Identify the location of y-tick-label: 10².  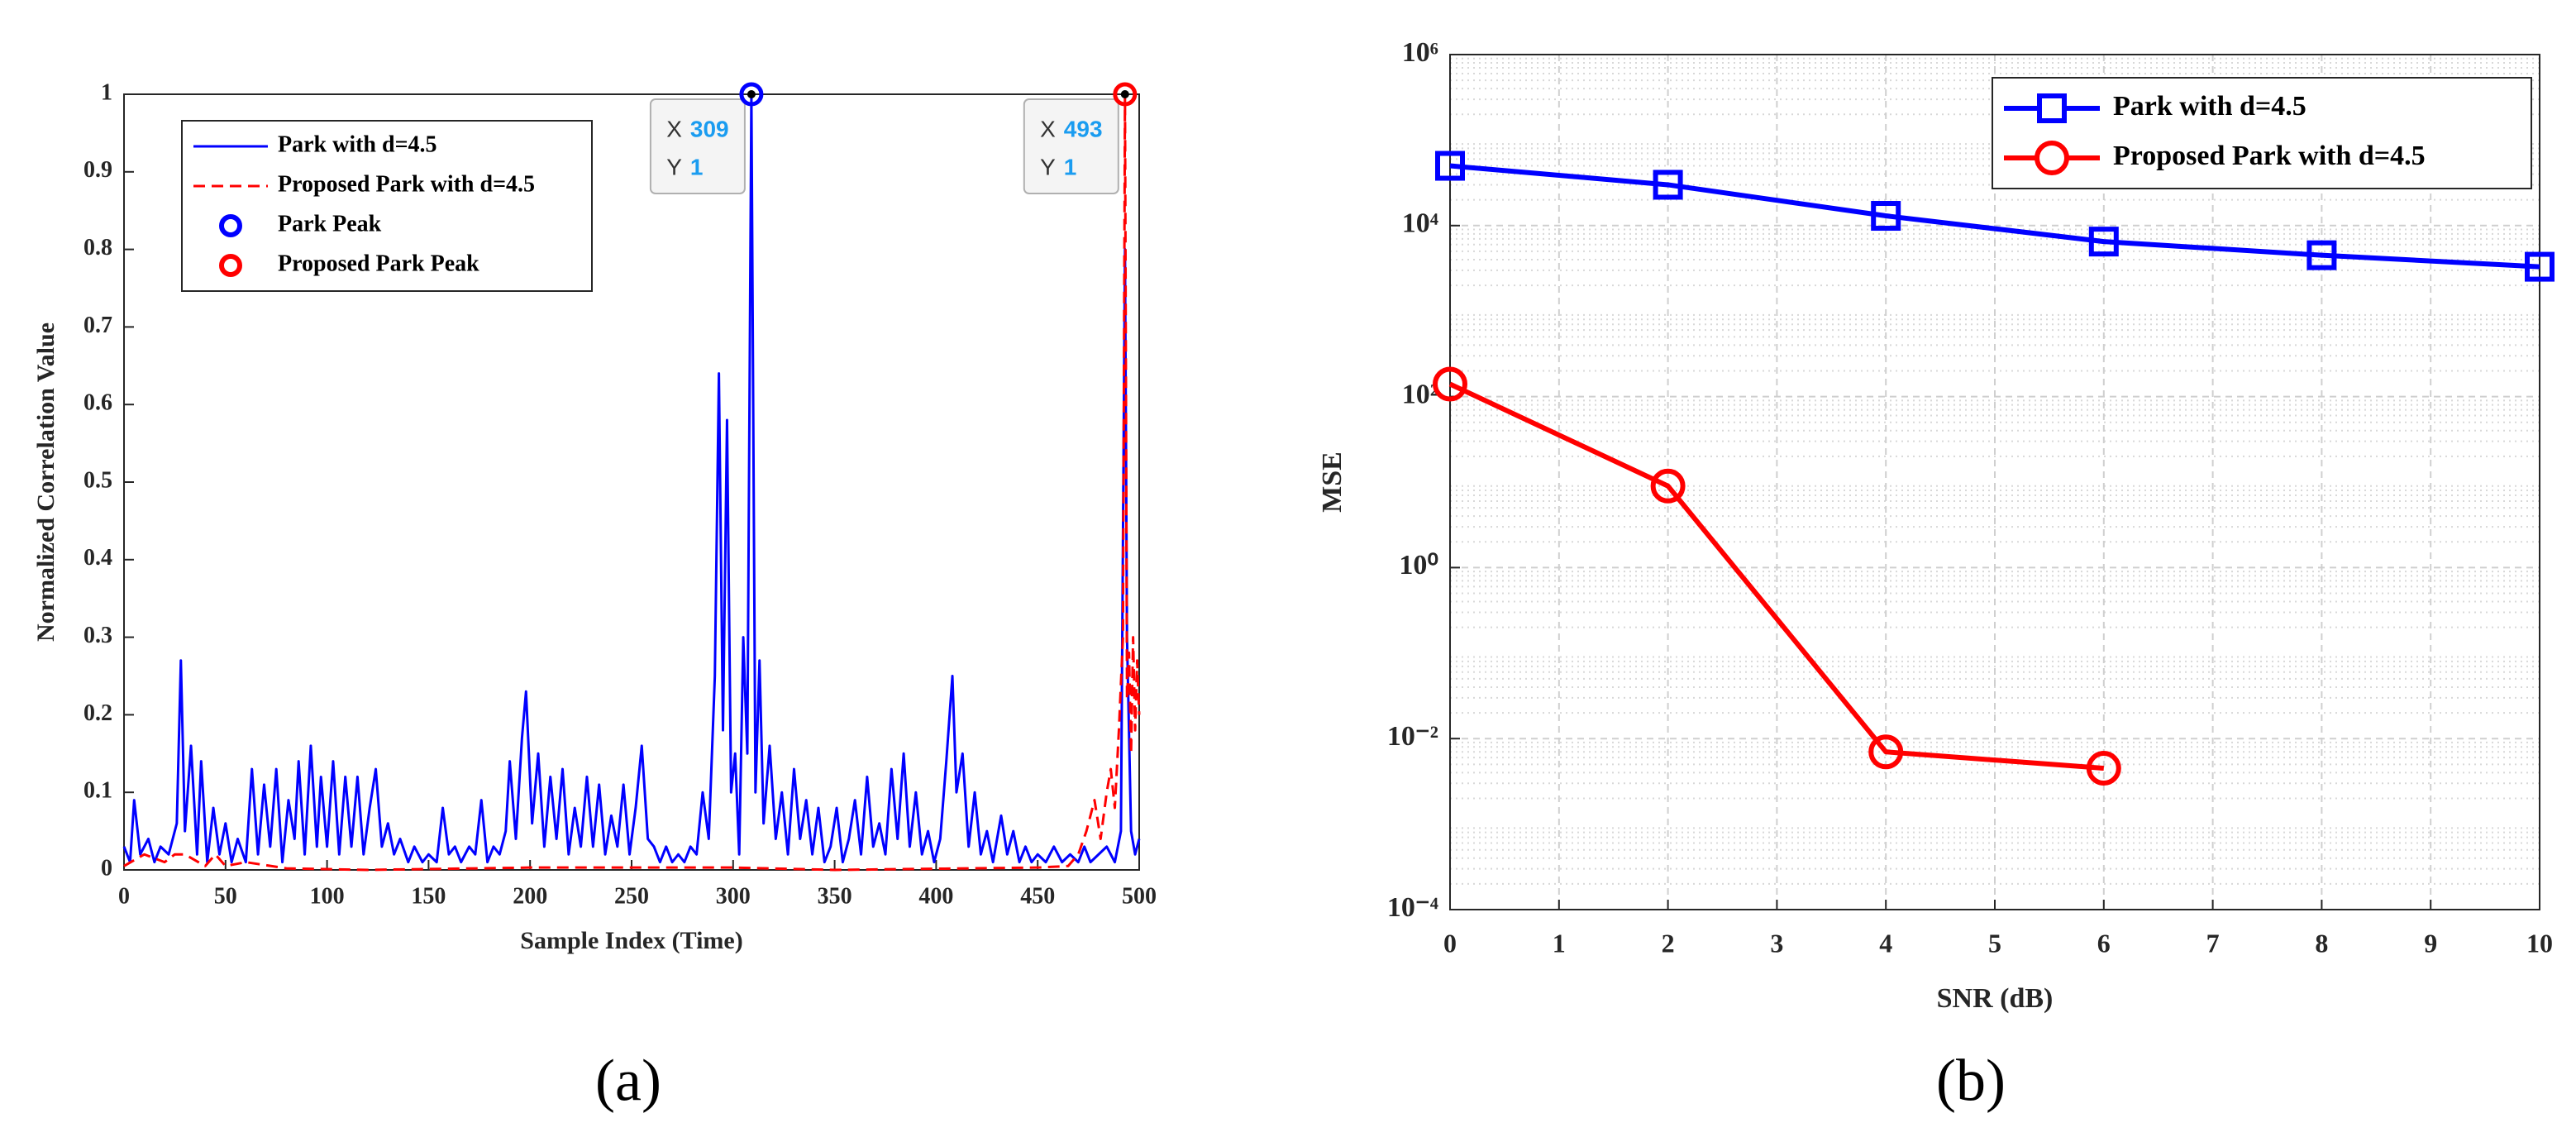
(1420, 394).